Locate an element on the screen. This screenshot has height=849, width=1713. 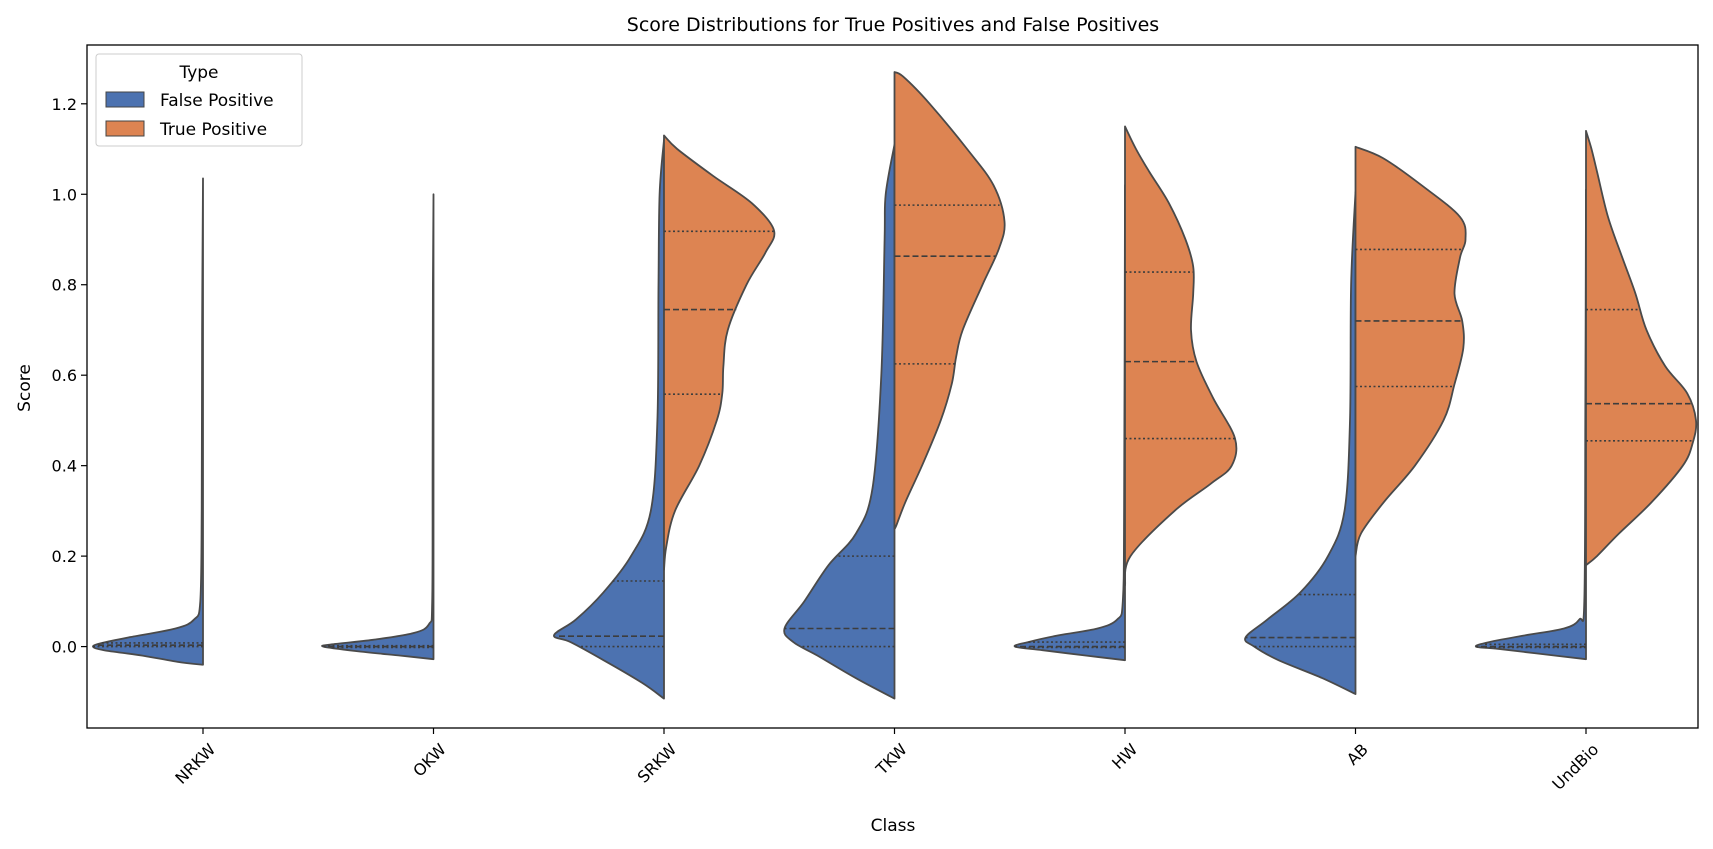
y-axis-label: Score is located at coordinates (25, 388).